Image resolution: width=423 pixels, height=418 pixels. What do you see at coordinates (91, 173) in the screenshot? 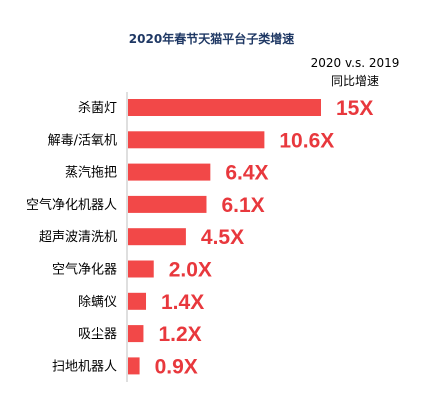
I see `category-label: 蒸汽拖把` at bounding box center [91, 173].